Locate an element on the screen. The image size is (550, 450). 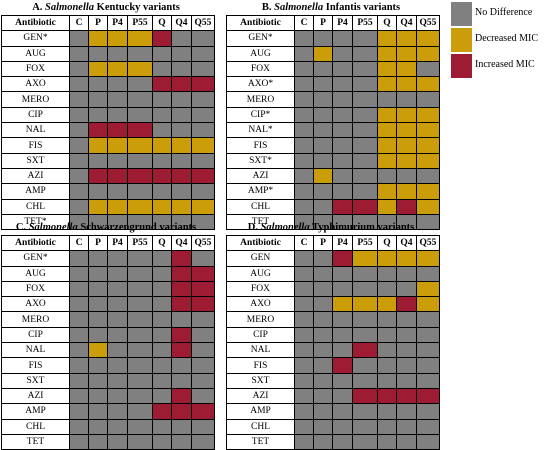
antibiotic-label: CHL is located at coordinates (35, 426).